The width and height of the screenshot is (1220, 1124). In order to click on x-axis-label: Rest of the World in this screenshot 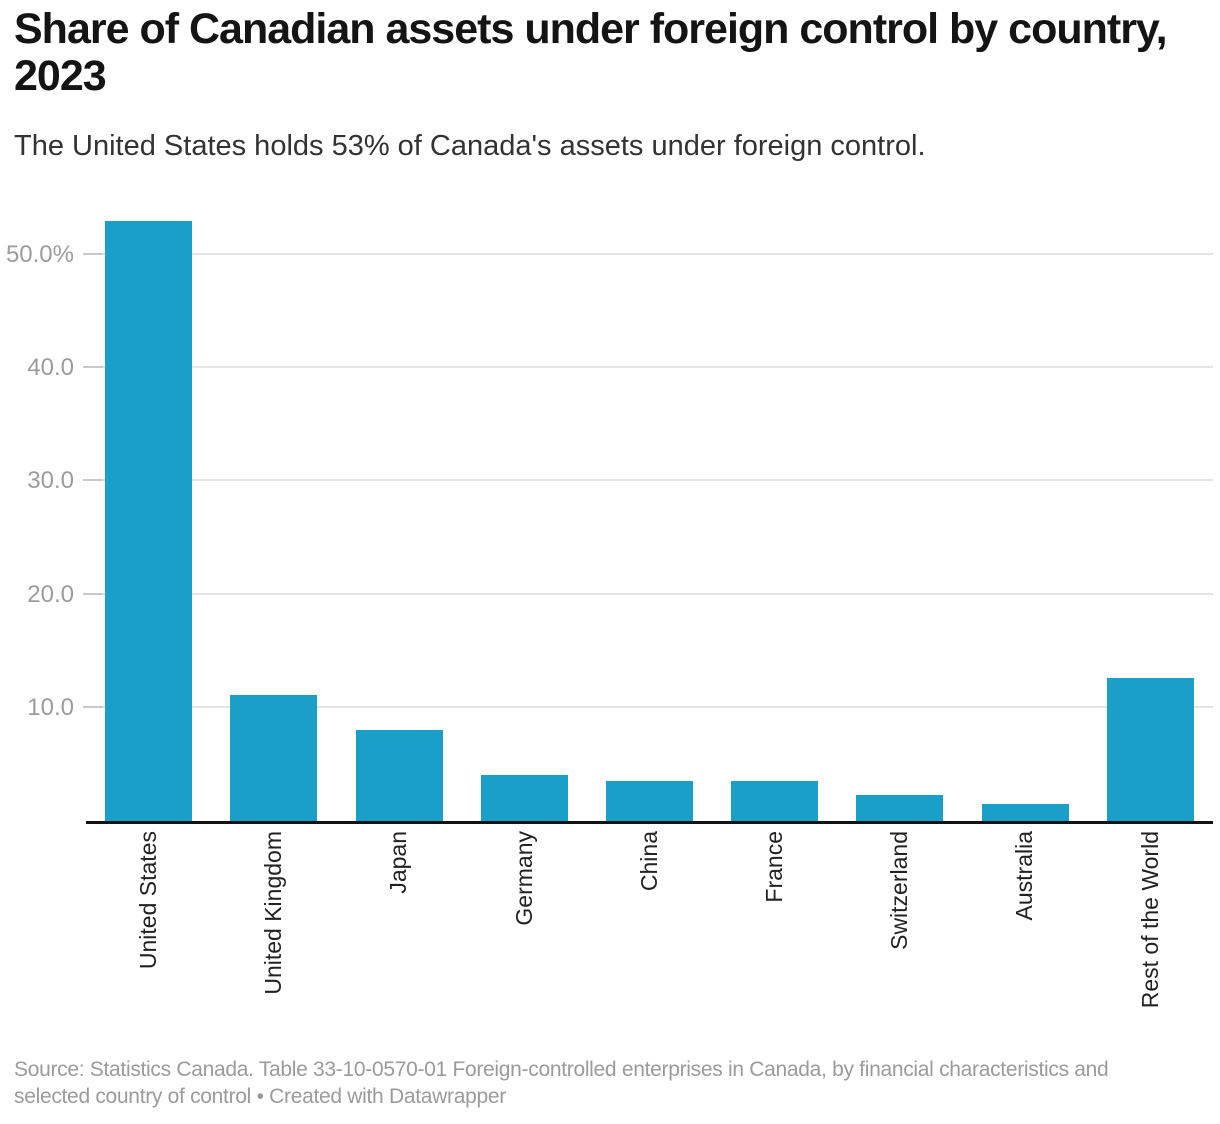, I will do `click(1149, 920)`.